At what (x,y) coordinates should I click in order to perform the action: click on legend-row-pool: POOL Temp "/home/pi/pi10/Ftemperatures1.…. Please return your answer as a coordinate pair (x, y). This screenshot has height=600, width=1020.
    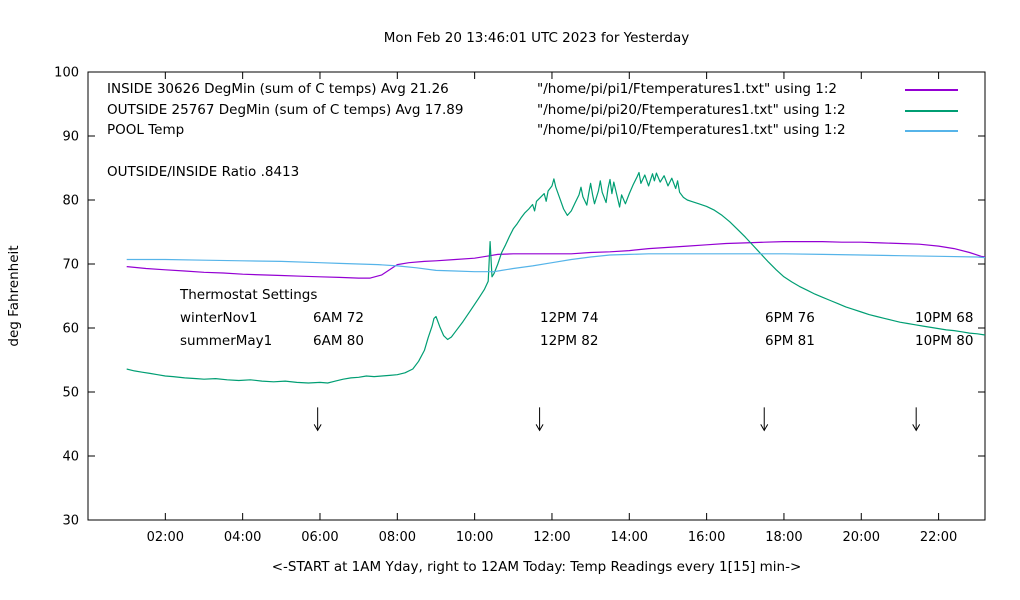
    Looking at the image, I should click on (532, 132).